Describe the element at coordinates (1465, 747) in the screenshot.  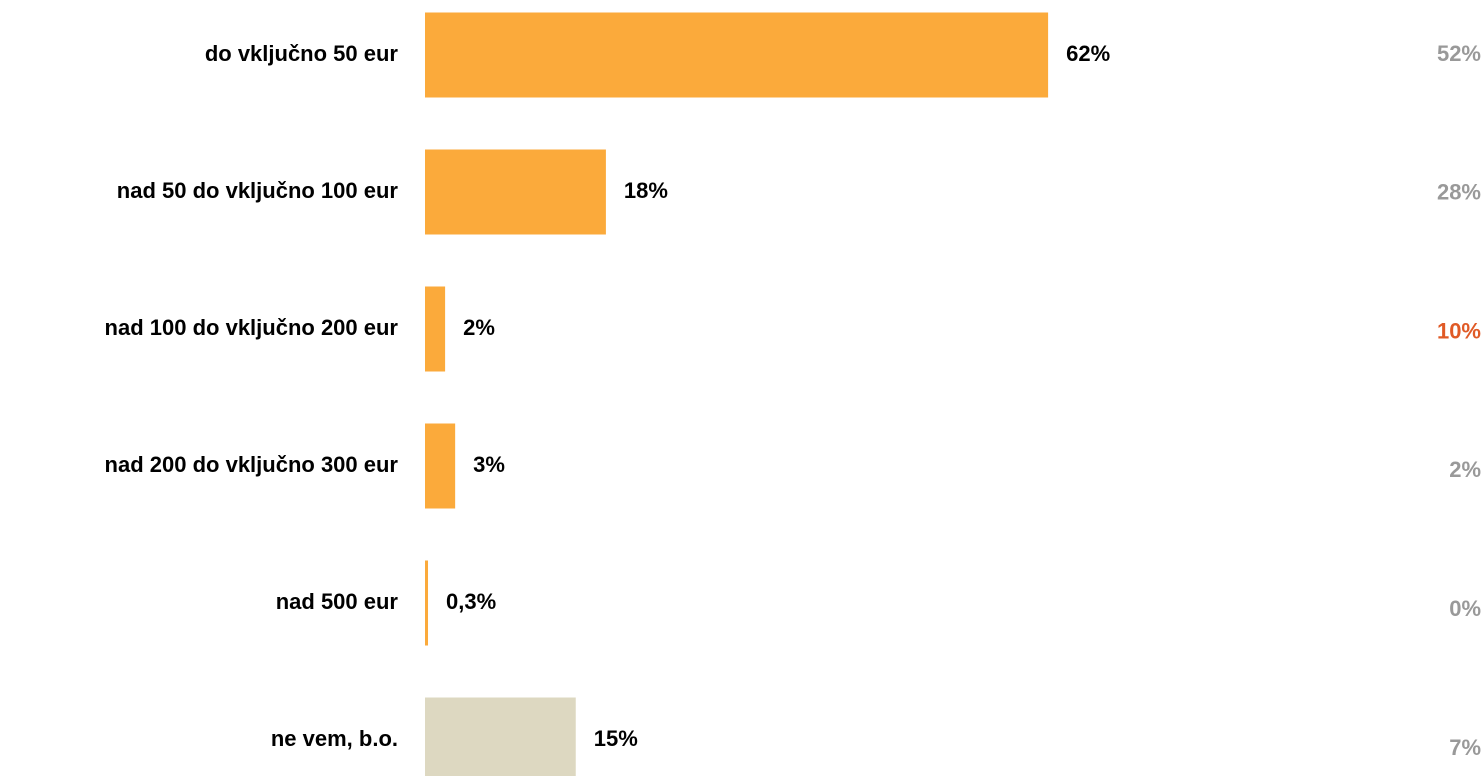
I see `comparison-label: 7%` at that location.